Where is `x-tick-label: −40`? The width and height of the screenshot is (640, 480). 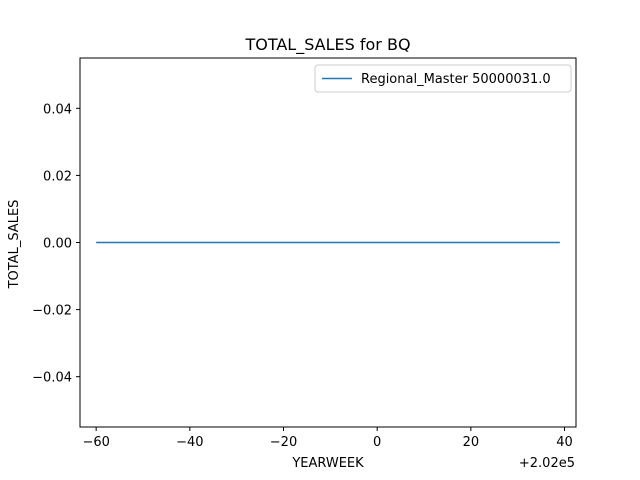 x-tick-label: −40 is located at coordinates (189, 442).